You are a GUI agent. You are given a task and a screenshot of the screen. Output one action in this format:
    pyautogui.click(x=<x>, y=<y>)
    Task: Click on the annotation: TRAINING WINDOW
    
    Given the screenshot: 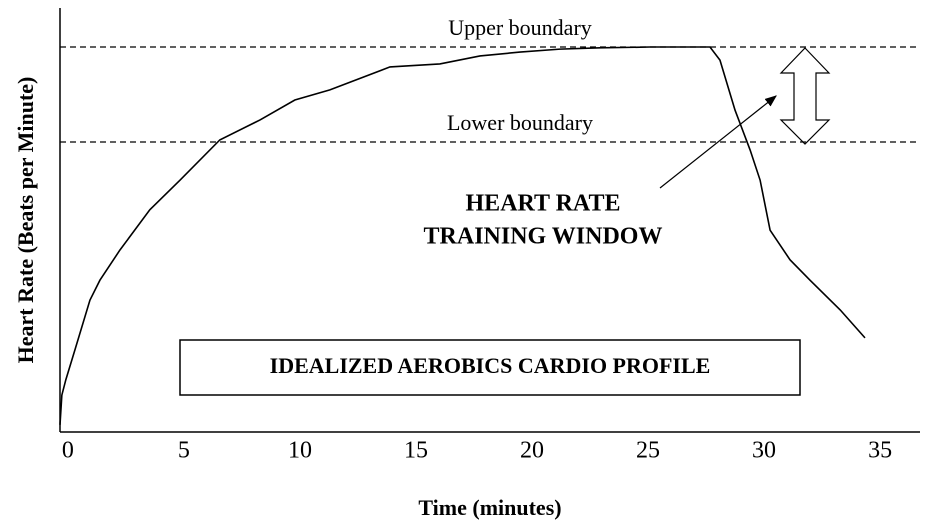 What is the action you would take?
    pyautogui.click(x=543, y=237)
    